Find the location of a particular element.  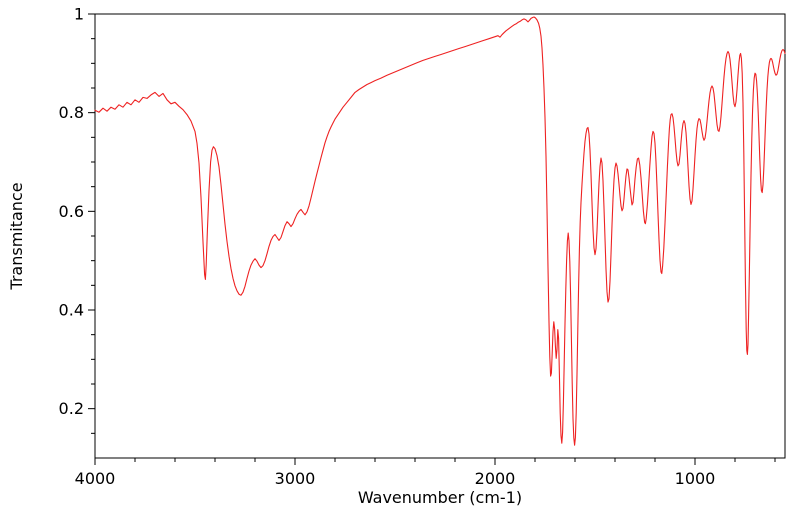

x-tick-label: 4000 is located at coordinates (95, 478).